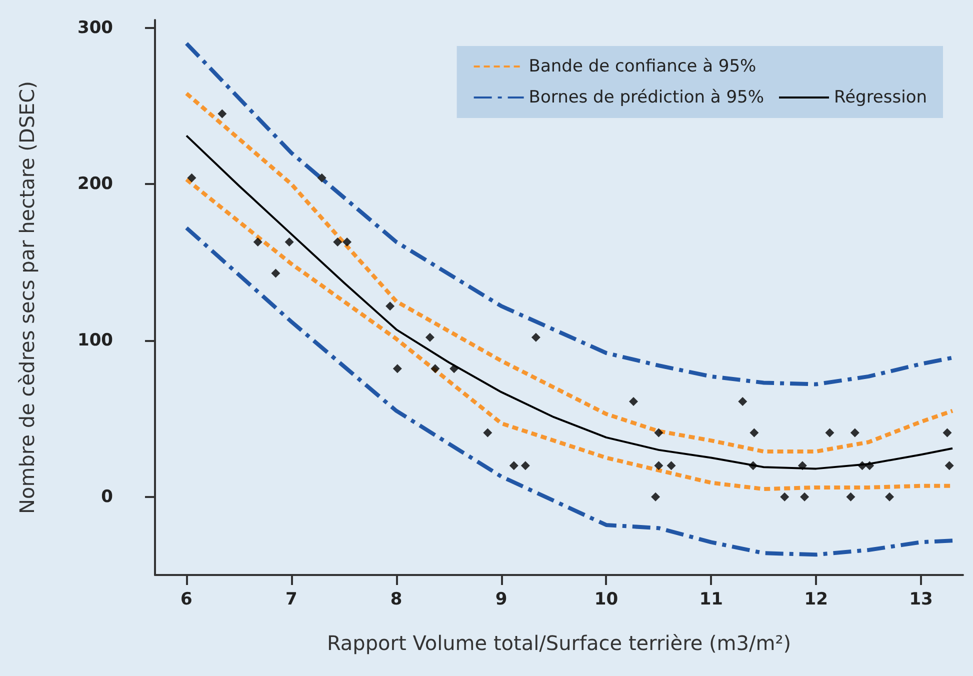 The width and height of the screenshot is (973, 676). Describe the element at coordinates (921, 600) in the screenshot. I see `x-tick-label: 13` at that location.